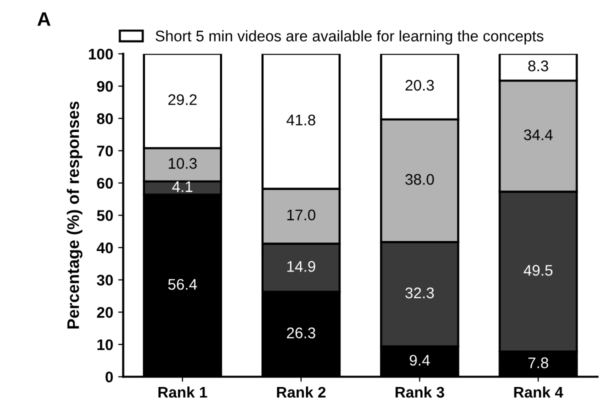  I want to click on data-label: 7.8, so click(538, 362).